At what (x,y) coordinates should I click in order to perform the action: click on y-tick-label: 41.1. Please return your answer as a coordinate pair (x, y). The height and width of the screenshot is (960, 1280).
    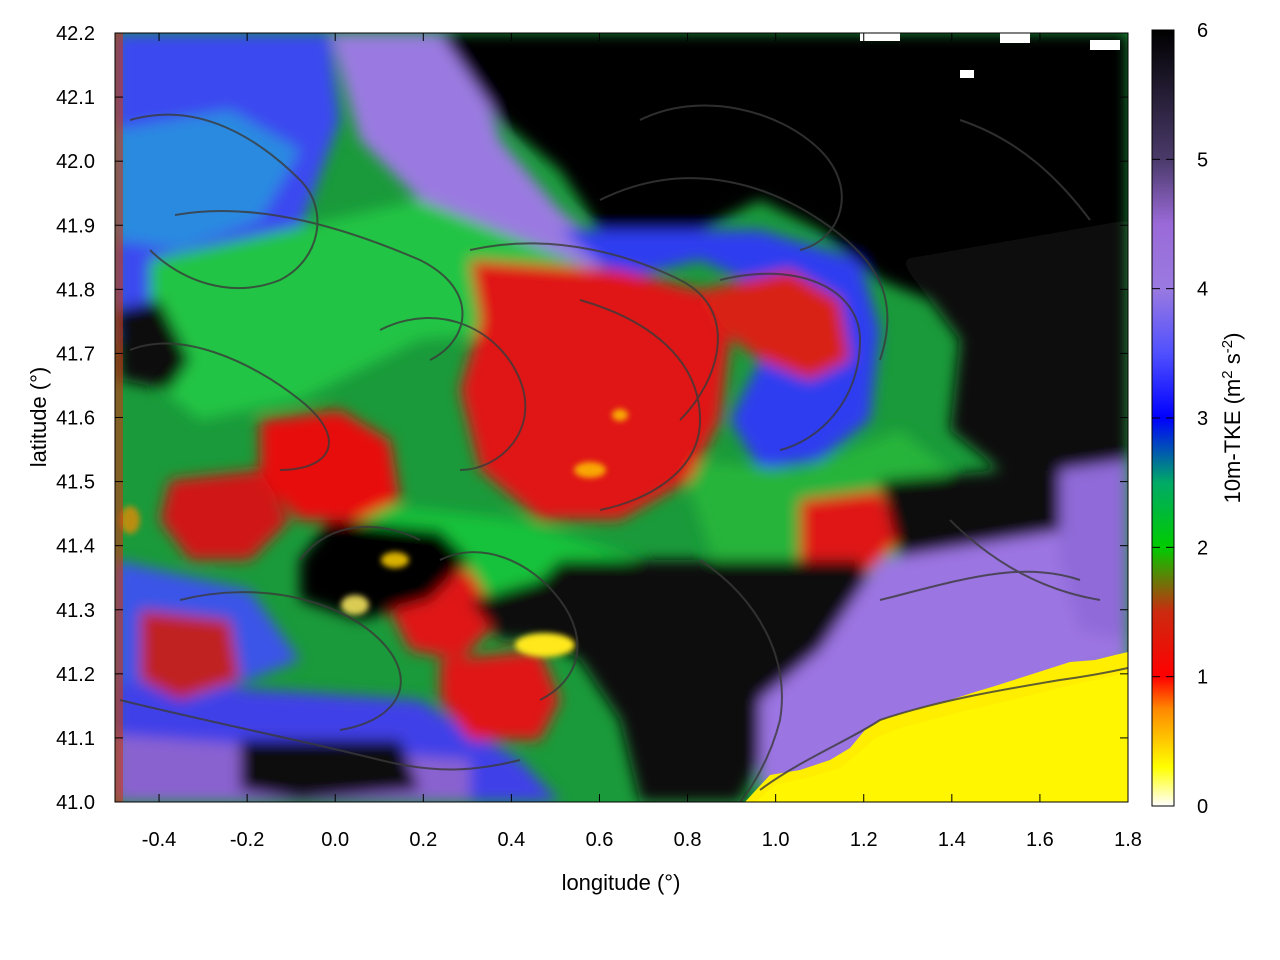
    Looking at the image, I should click on (75, 739).